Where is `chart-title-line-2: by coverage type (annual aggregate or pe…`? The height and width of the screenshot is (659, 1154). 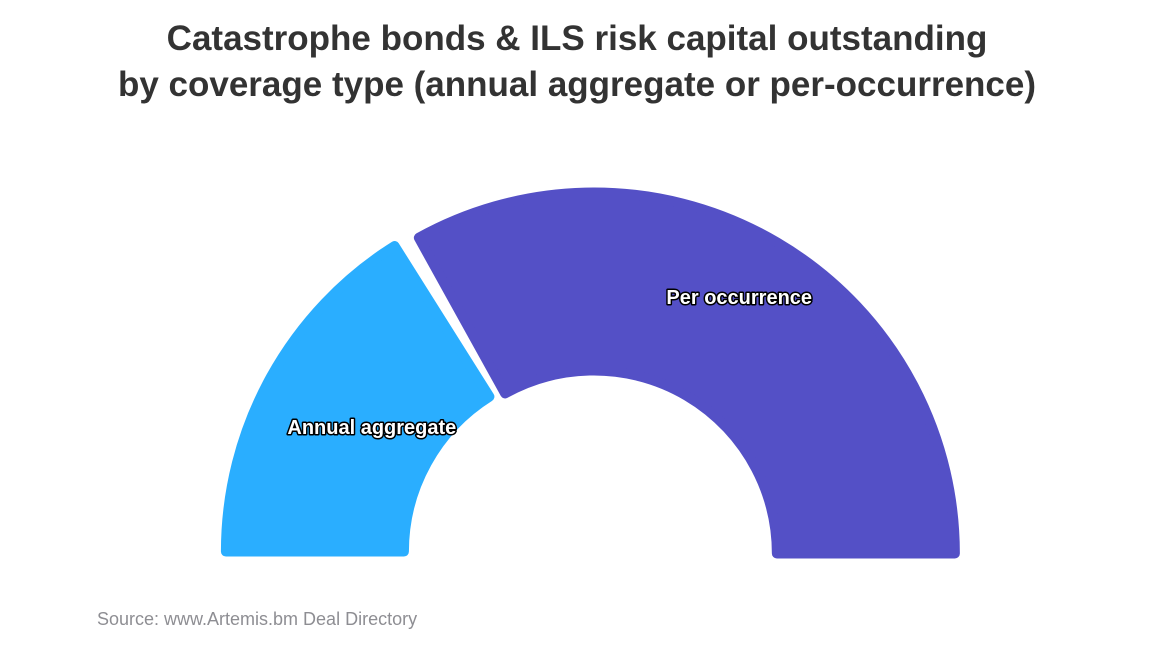
chart-title-line-2: by coverage type (annual aggregate or pe… is located at coordinates (577, 84).